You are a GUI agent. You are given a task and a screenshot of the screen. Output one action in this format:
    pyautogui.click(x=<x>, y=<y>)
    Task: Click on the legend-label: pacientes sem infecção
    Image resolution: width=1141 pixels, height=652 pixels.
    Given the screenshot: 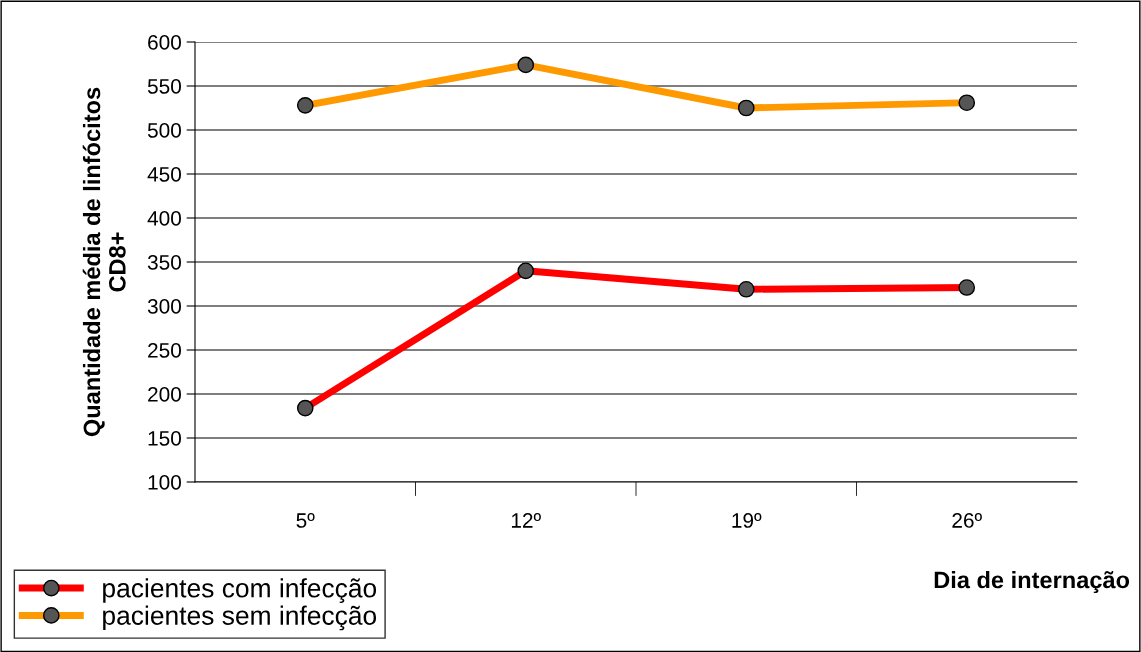 What is the action you would take?
    pyautogui.click(x=240, y=618)
    